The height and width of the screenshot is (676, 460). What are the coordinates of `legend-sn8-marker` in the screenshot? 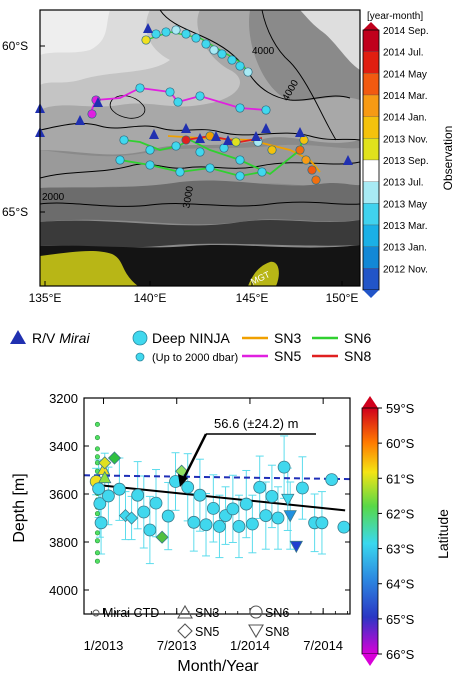 It's located at (256, 631).